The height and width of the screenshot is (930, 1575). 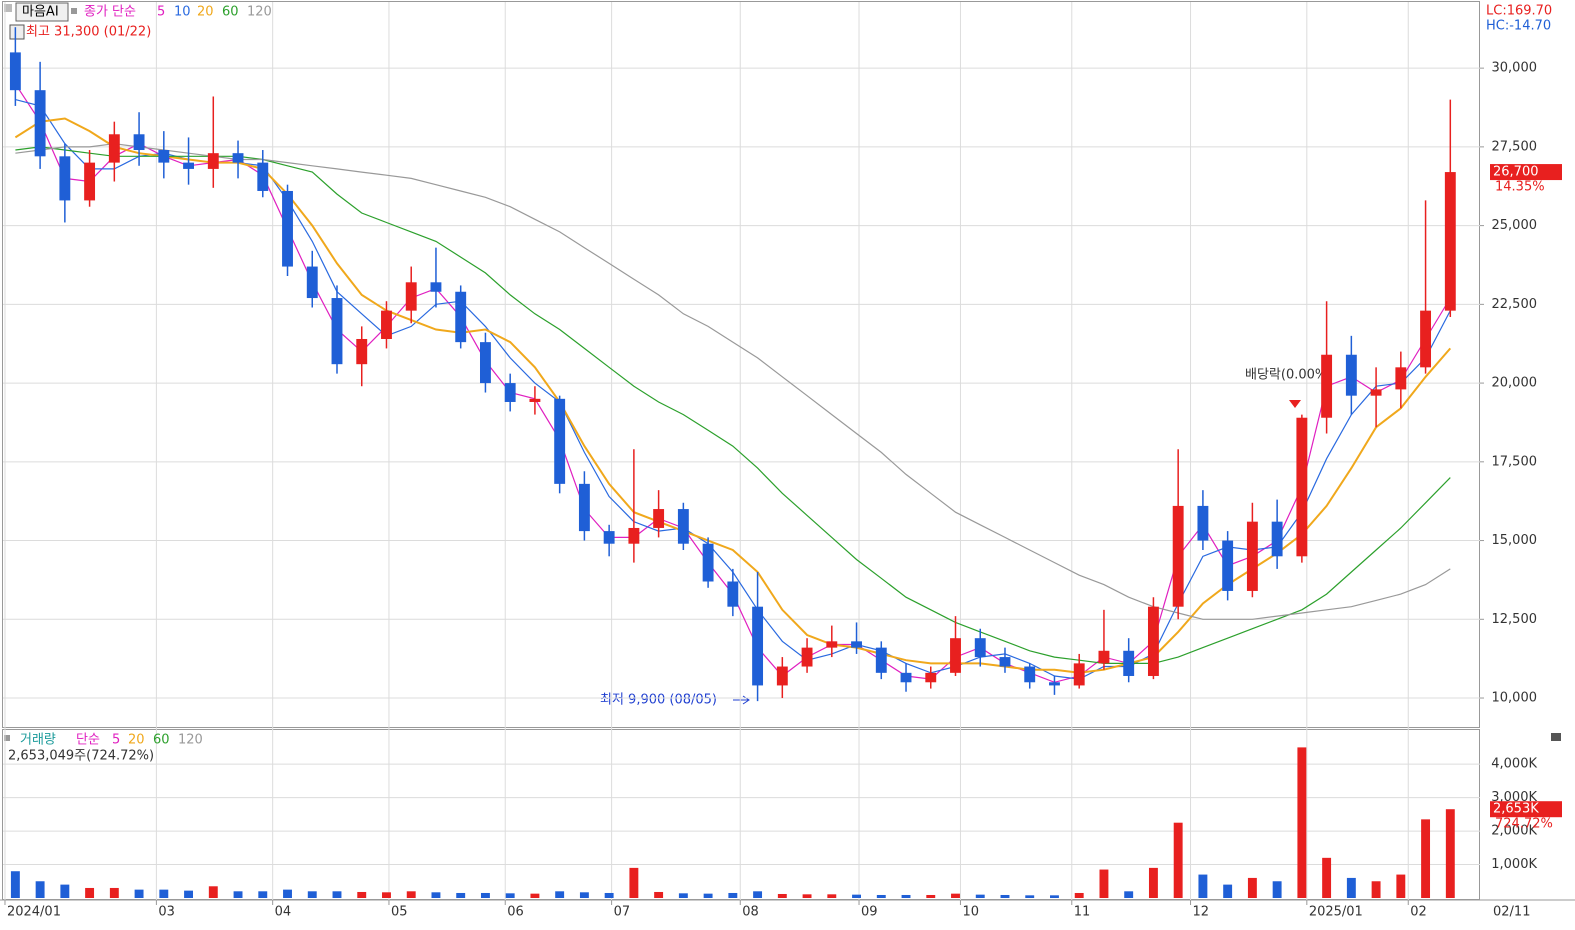 What do you see at coordinates (1556, 737) in the screenshot?
I see `panel-button` at bounding box center [1556, 737].